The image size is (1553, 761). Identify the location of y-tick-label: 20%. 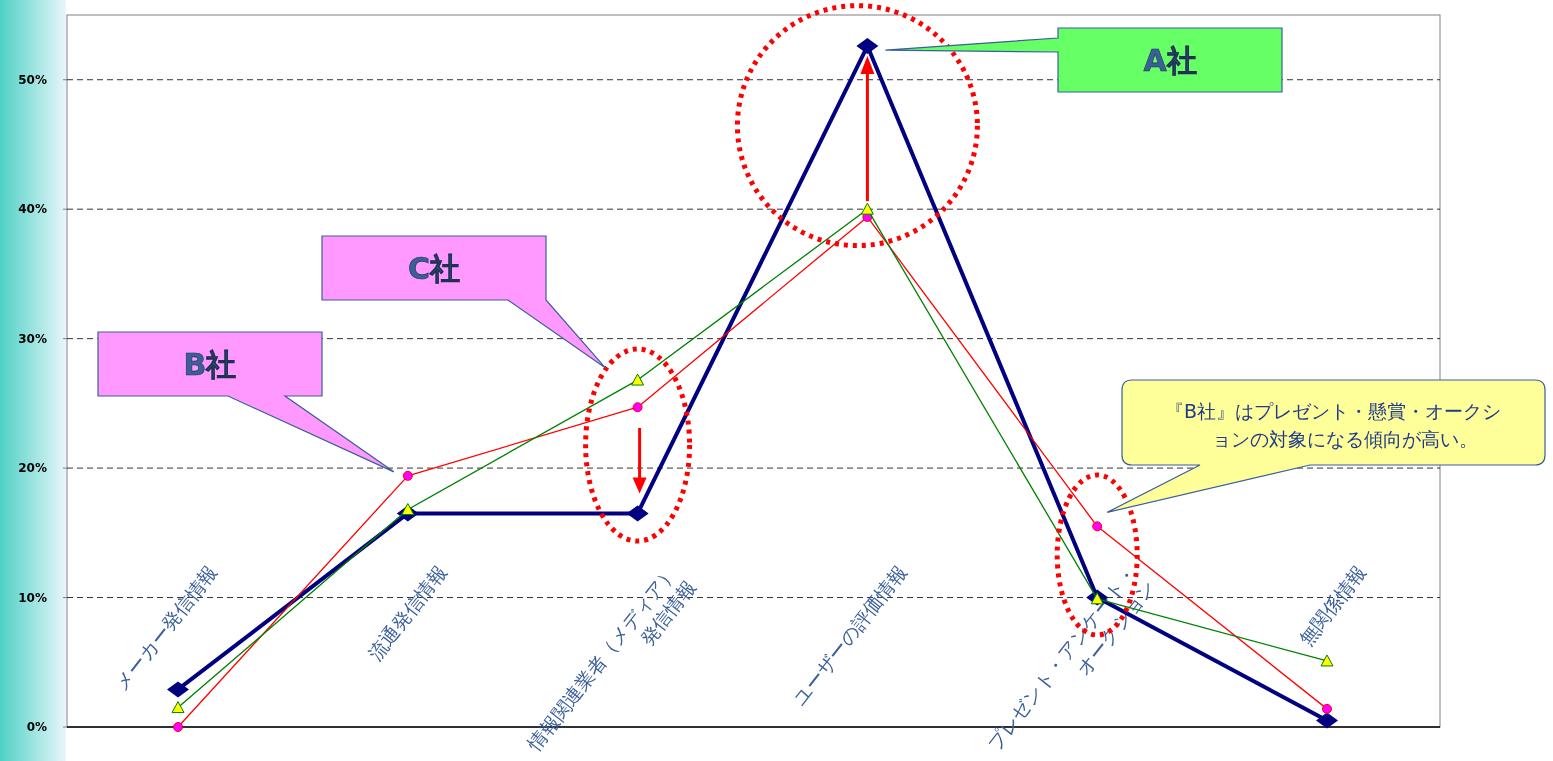
(32, 468).